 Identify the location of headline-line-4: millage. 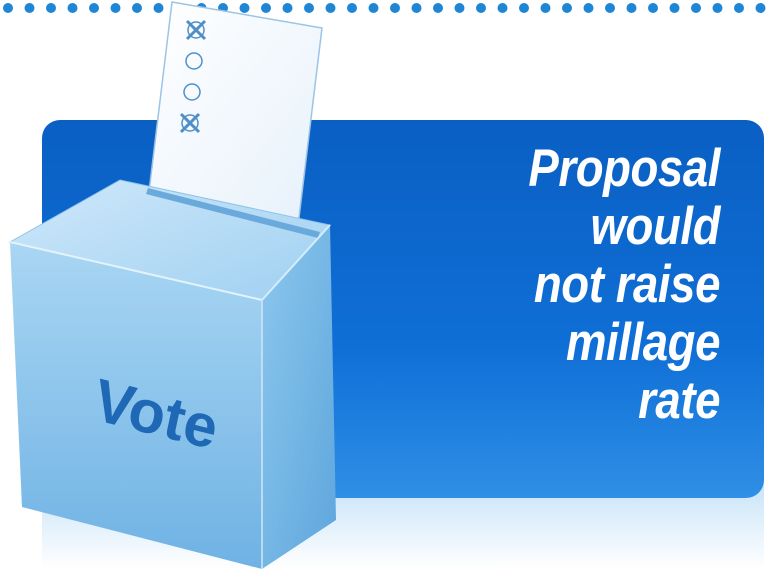
(642, 342).